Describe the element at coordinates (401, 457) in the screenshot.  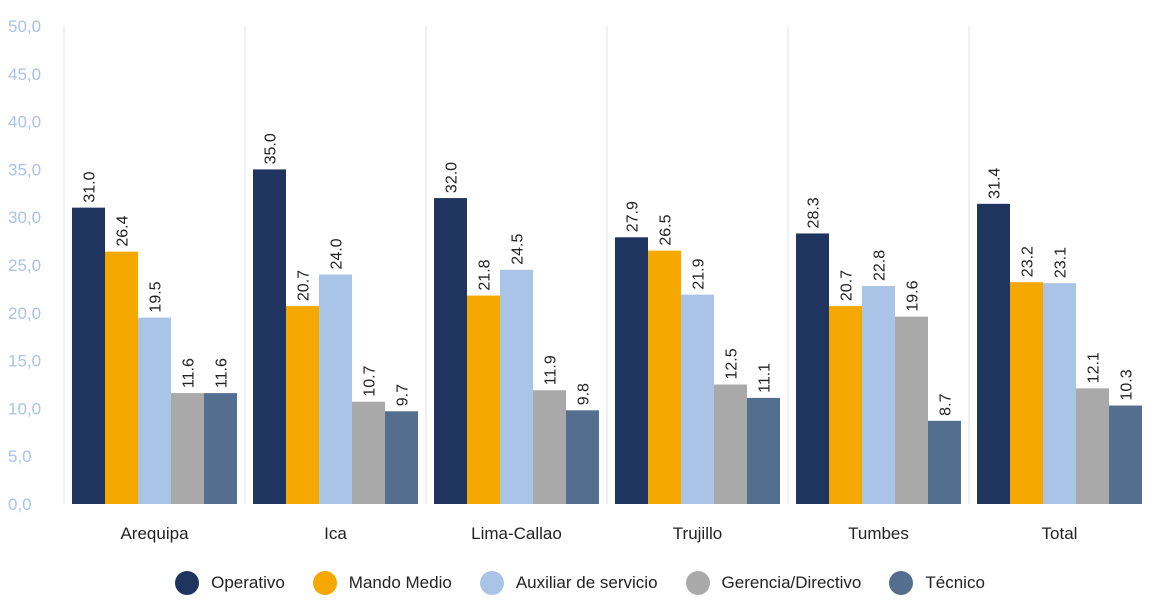
I see `bar-t-cnico-ica` at that location.